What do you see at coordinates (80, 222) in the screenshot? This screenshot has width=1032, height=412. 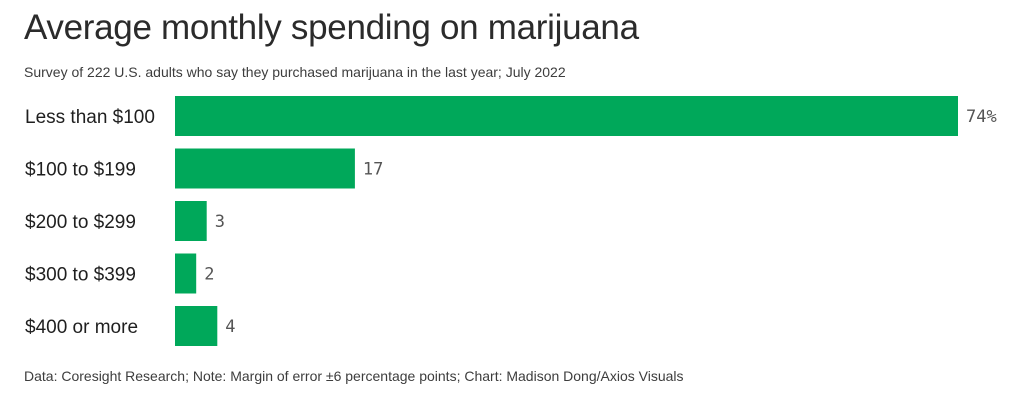 I see `category-label: $200 to $299` at bounding box center [80, 222].